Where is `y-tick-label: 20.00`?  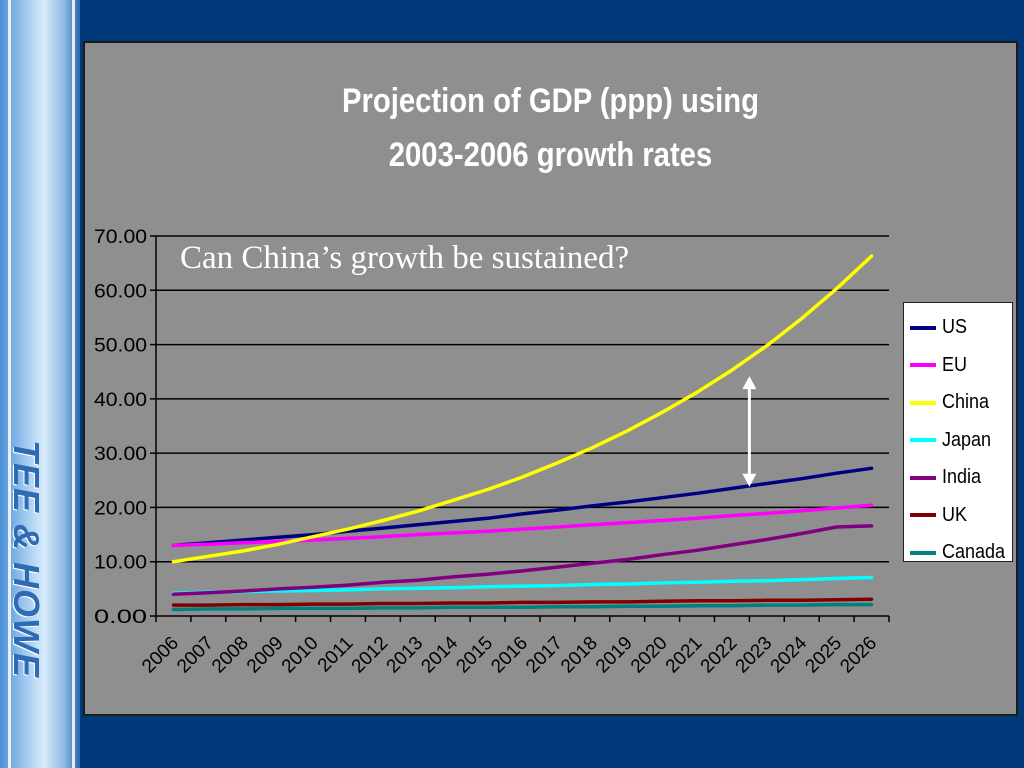
y-tick-label: 20.00 is located at coordinates (120, 508).